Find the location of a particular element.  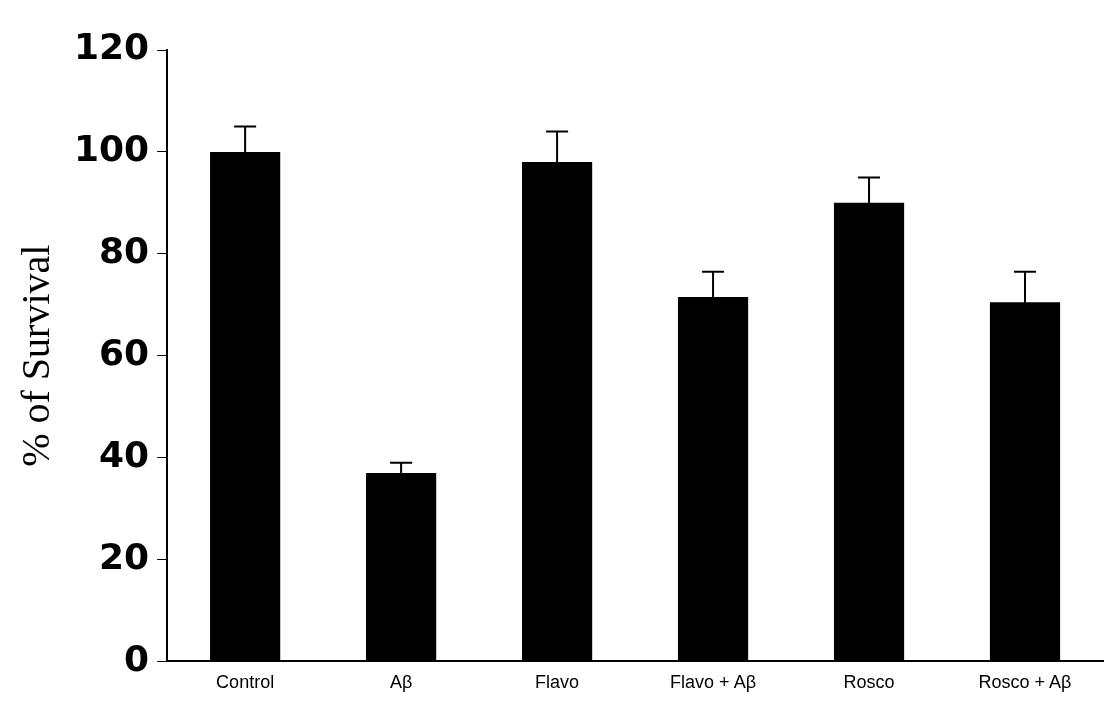

y-axis-title: % of Survival is located at coordinates (35, 355).